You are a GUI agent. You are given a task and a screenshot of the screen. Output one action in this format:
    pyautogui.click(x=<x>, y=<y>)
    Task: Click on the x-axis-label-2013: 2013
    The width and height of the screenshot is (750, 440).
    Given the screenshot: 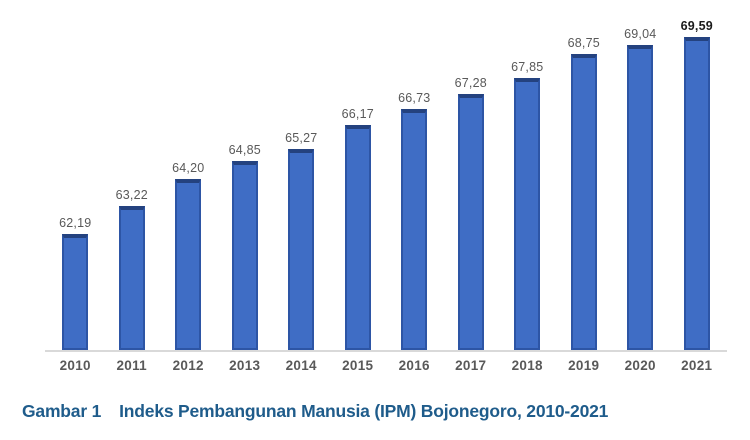 What is the action you would take?
    pyautogui.click(x=245, y=365)
    